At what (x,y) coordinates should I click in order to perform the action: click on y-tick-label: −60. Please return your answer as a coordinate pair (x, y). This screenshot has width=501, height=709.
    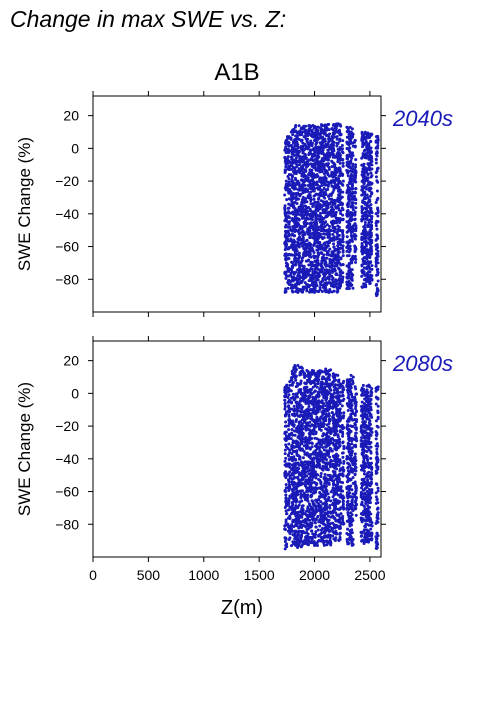
    Looking at the image, I should click on (67, 492).